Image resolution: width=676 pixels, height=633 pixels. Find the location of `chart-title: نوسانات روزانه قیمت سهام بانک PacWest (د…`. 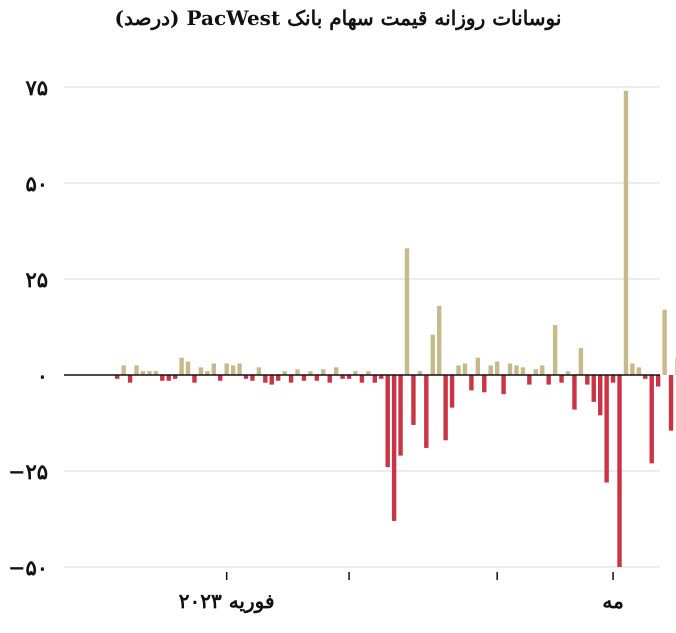

chart-title: نوسانات روزانه قیمت سهام بانک PacWest (د… is located at coordinates (338, 18).